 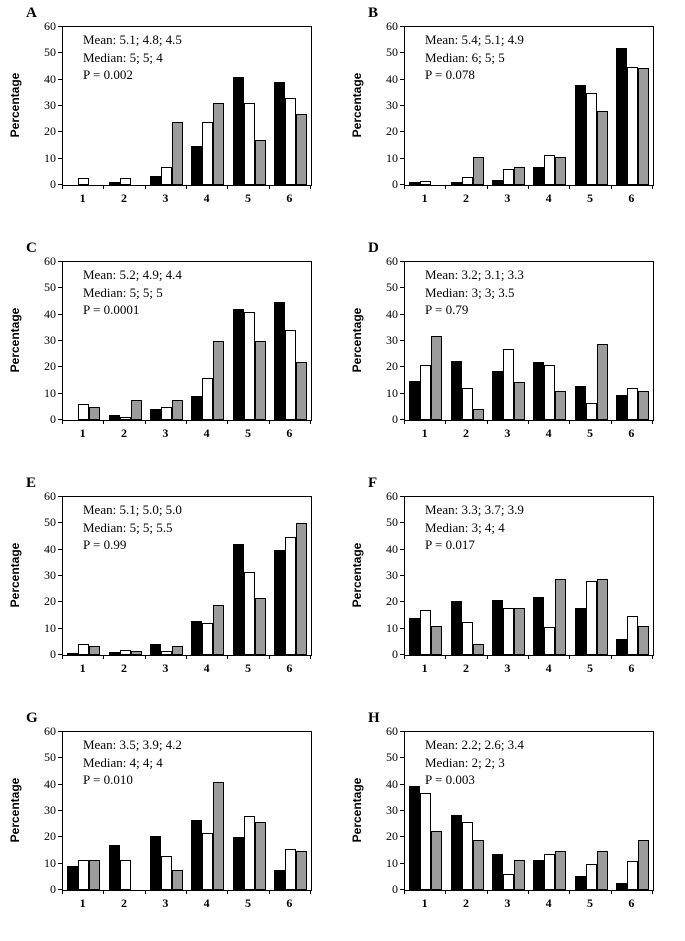 I want to click on y-tick-label: 30, so click(x=50, y=105).